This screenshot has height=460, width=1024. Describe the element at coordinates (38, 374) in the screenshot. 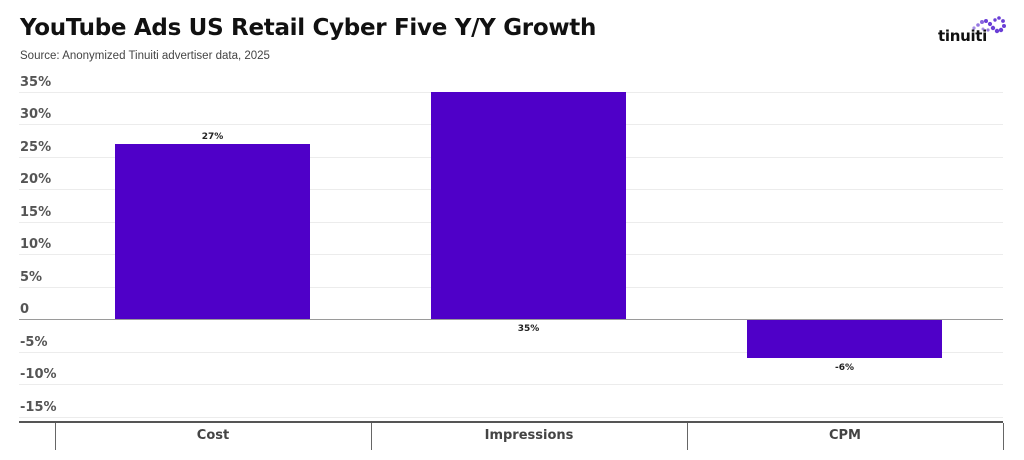

I see `y-tick-label: -10%` at that location.